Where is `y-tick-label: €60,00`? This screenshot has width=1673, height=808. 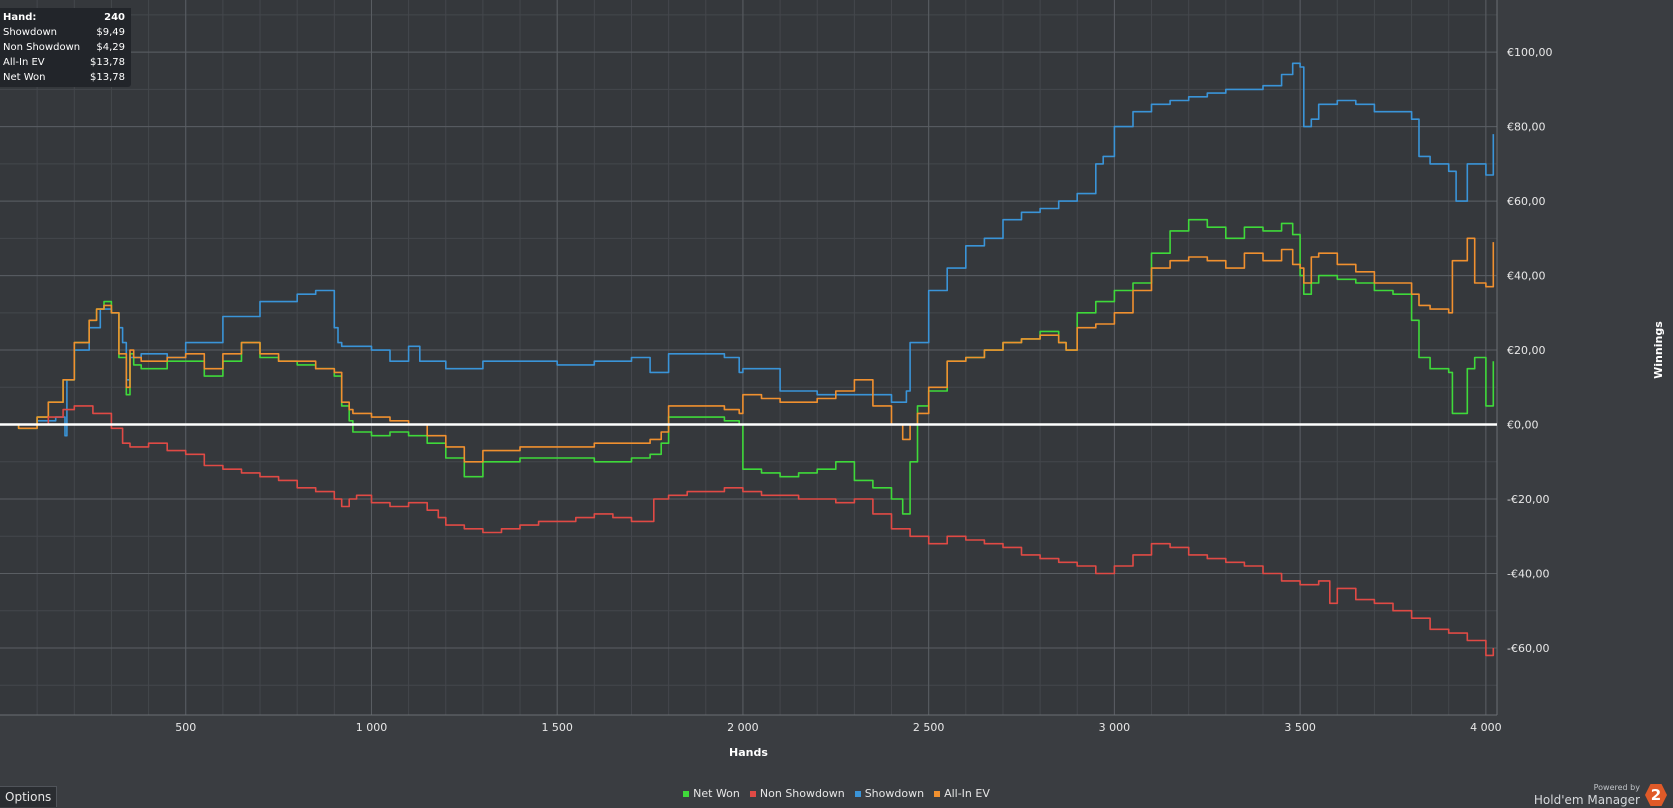 y-tick-label: €60,00 is located at coordinates (1526, 201).